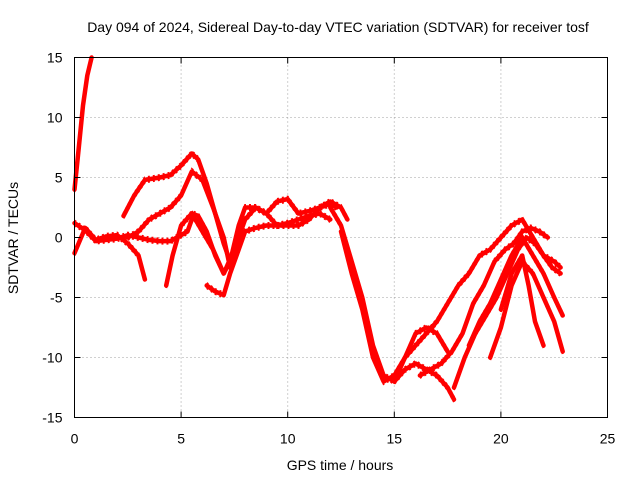 The width and height of the screenshot is (640, 480). What do you see at coordinates (13, 238) in the screenshot?
I see `y-axis-label: SDTVAR / TECUs` at bounding box center [13, 238].